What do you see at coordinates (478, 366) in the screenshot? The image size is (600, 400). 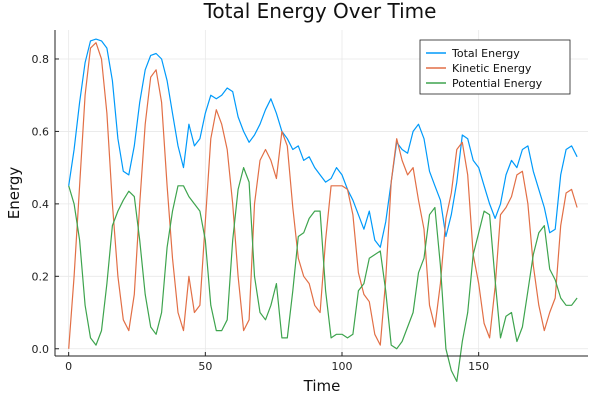 I see `x-tick-label: 150` at bounding box center [478, 366].